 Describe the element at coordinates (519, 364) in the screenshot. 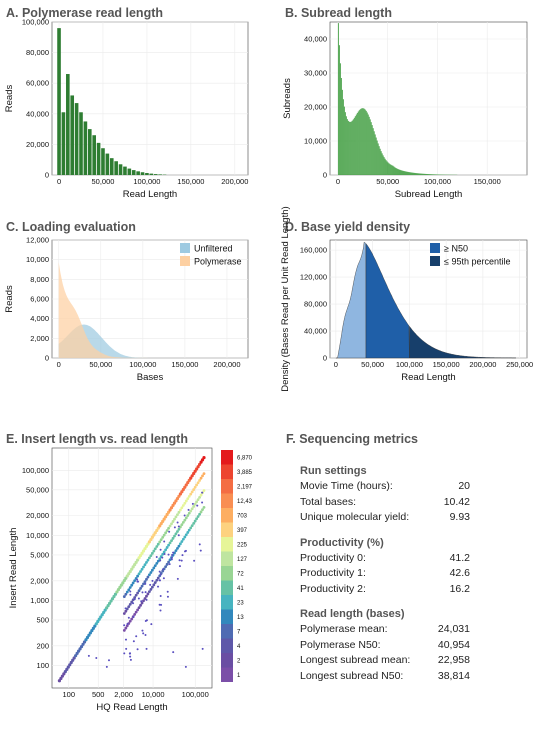

I see `x-tick-label: 250,000` at that location.